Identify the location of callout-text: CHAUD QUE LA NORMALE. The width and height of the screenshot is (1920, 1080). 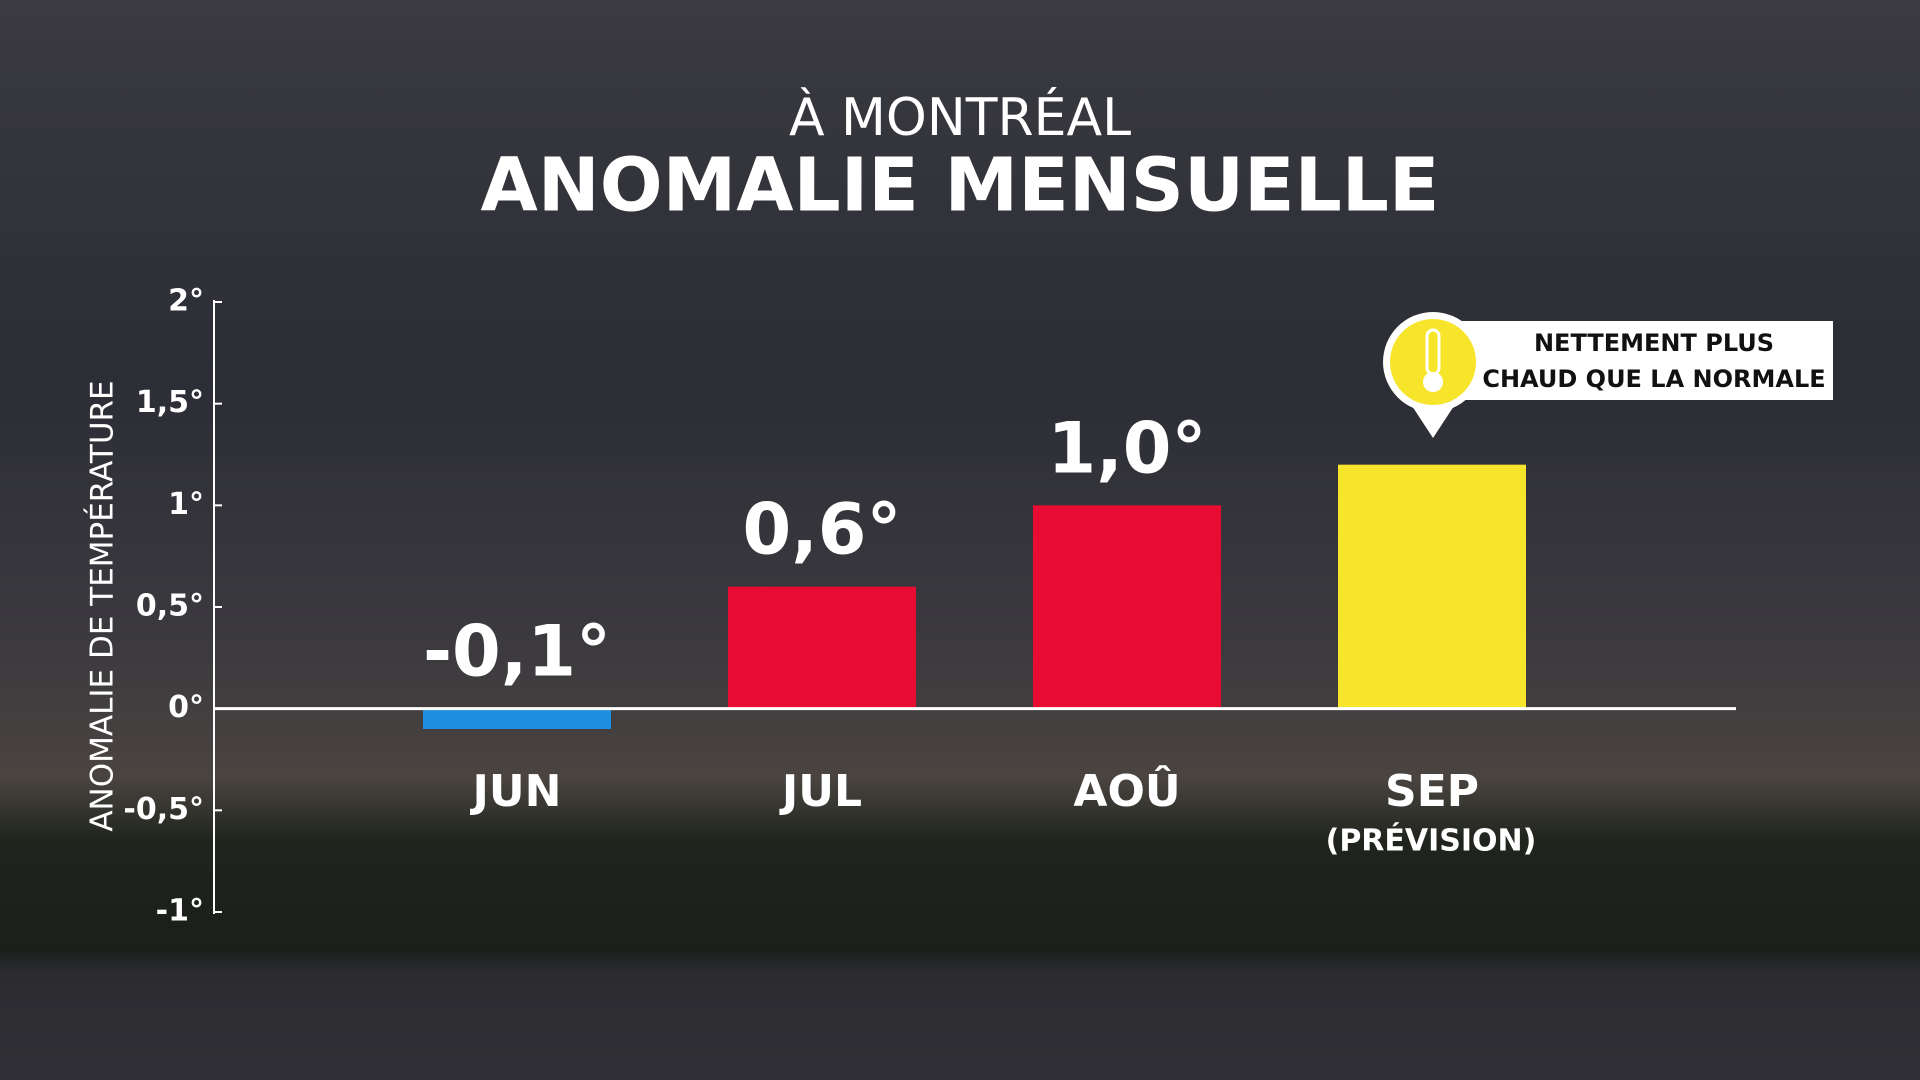
(1653, 379).